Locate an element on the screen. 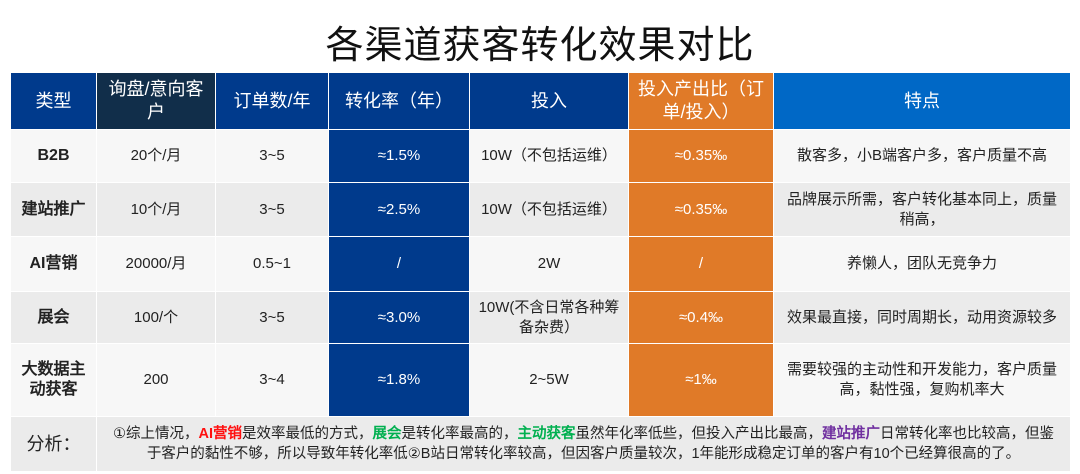  analysis-segment: 主动获客 is located at coordinates (546, 434).